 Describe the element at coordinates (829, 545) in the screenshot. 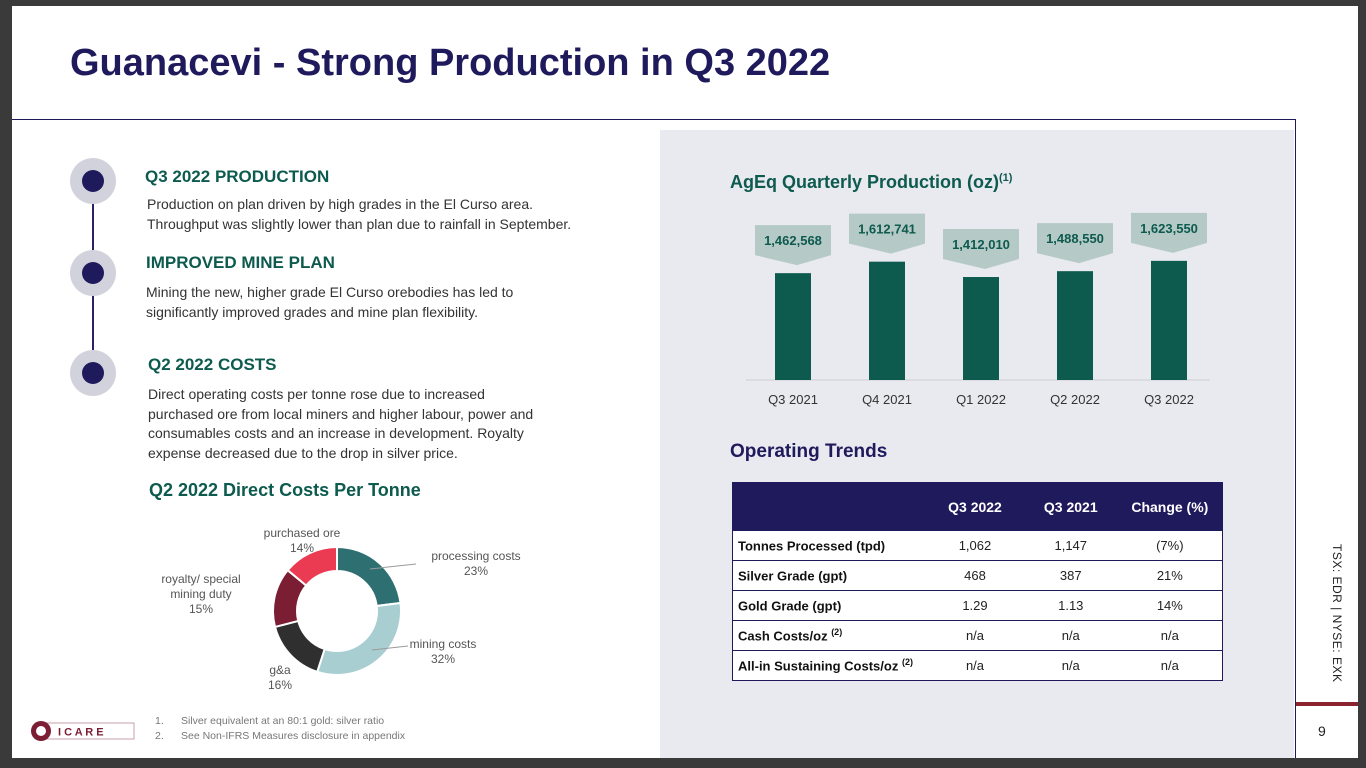

I see `row-label: Tonnes Processed (tpd)` at that location.